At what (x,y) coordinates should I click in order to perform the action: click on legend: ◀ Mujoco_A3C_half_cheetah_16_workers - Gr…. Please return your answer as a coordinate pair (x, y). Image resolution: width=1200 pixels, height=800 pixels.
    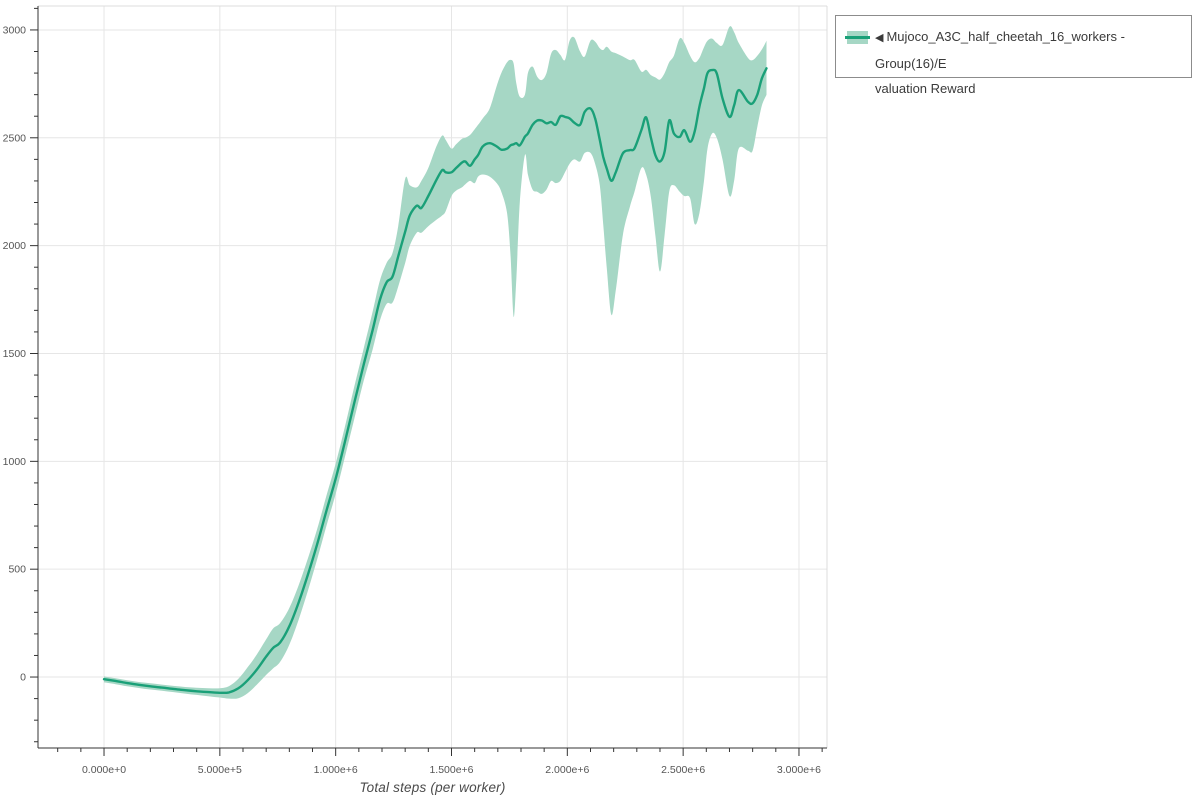
    Looking at the image, I should click on (1013, 55).